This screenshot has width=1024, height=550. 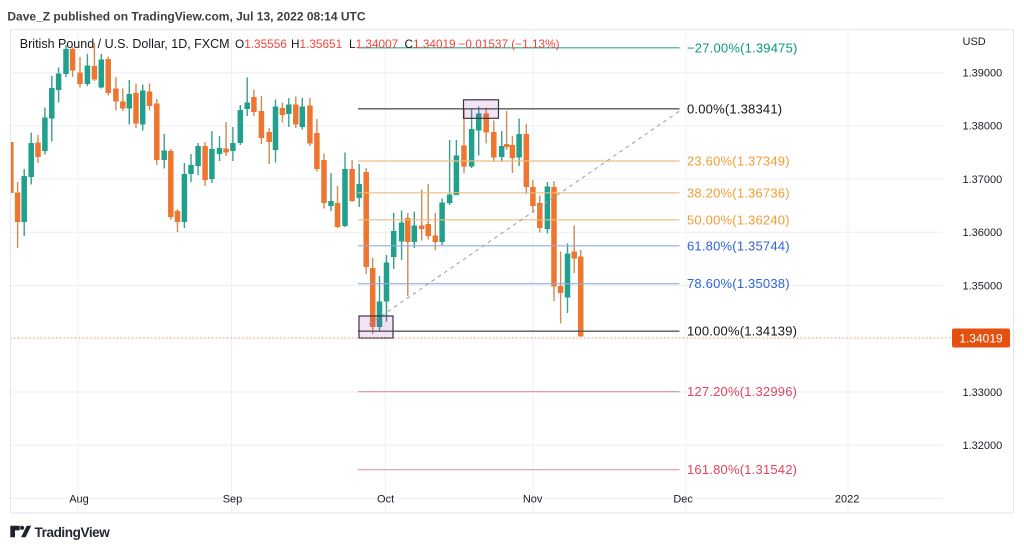 I want to click on svg-text: USD, so click(x=974, y=42).